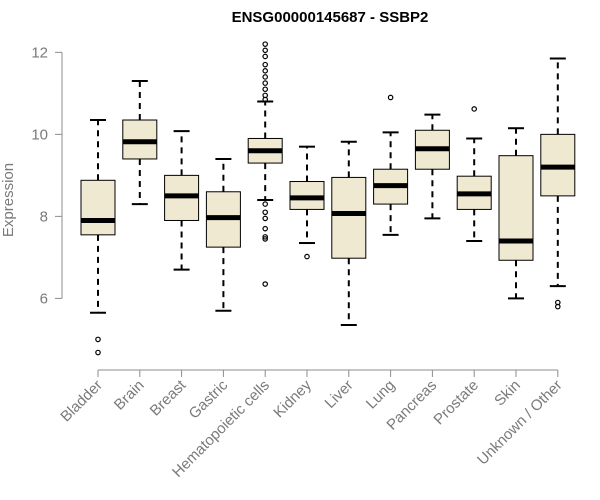 The height and width of the screenshot is (500, 600). Describe the element at coordinates (456, 403) in the screenshot. I see `x-tick-label: Prostate` at that location.